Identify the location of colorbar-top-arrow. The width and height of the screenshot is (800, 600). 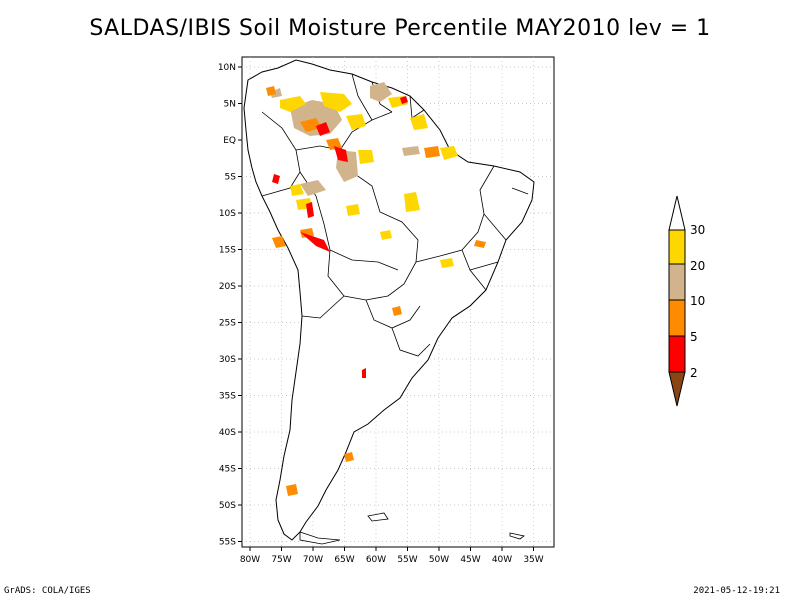
(677, 213).